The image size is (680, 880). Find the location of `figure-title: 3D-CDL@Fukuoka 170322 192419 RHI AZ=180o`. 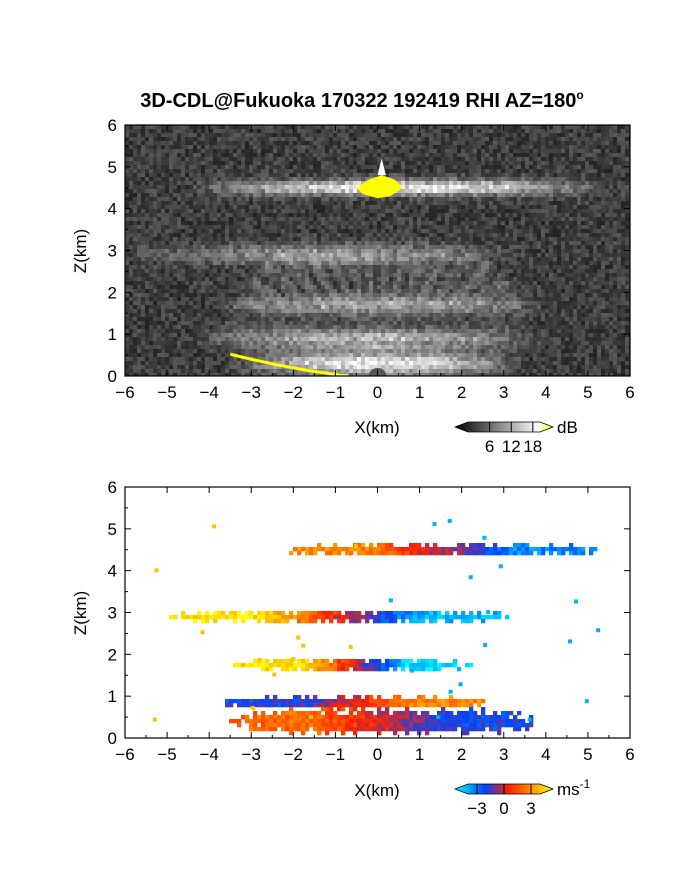

figure-title: 3D-CDL@Fukuoka 170322 192419 RHI AZ=180o is located at coordinates (362, 100).